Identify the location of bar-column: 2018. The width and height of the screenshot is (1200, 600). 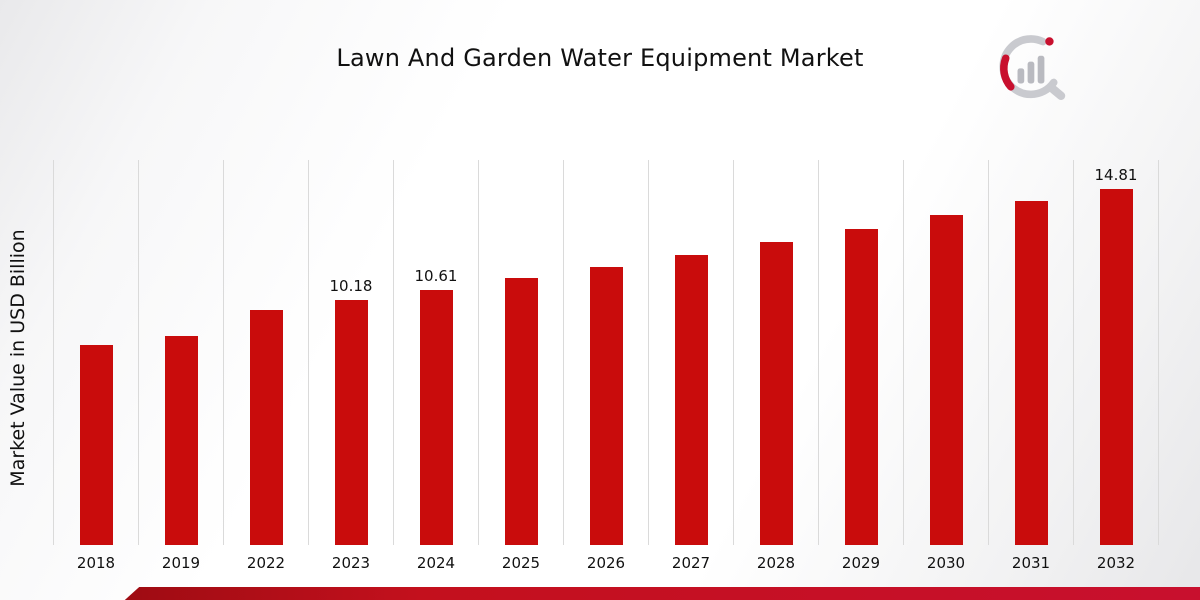
(95, 366).